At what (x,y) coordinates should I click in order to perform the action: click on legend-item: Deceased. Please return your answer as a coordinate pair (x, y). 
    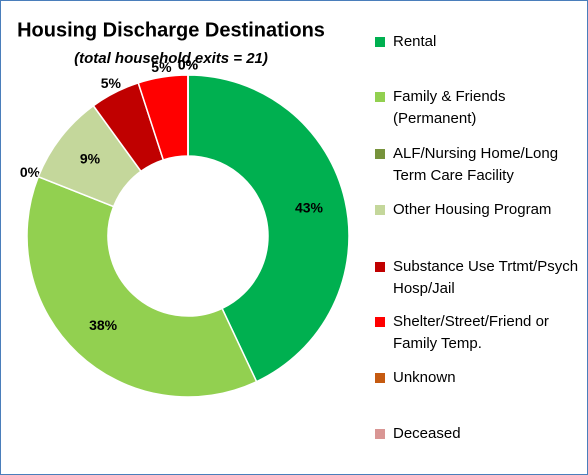
    Looking at the image, I should click on (477, 434).